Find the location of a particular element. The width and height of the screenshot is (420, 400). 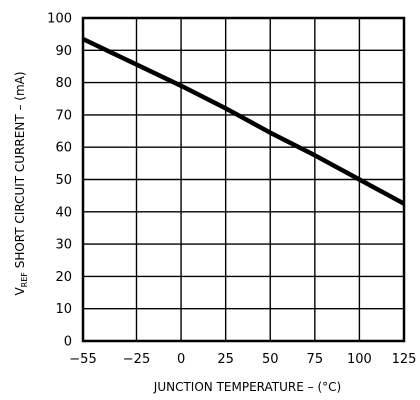

y-axis-title-rest: SHORT CIRCUIT CURRENT – (mA) is located at coordinates (20, 171).